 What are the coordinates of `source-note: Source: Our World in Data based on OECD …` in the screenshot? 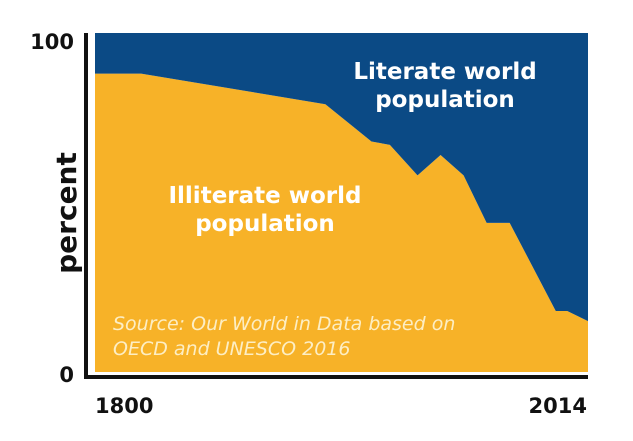 It's located at (284, 336).